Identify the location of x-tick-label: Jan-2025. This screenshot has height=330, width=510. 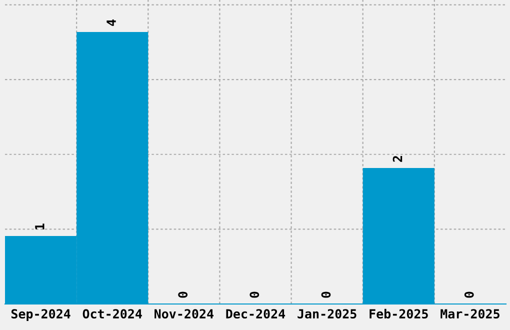
(327, 314).